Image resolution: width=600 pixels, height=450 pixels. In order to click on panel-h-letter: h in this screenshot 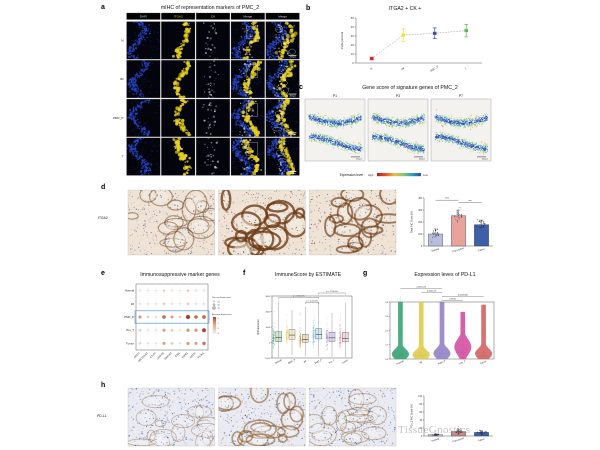, I will do `click(103, 385)`.